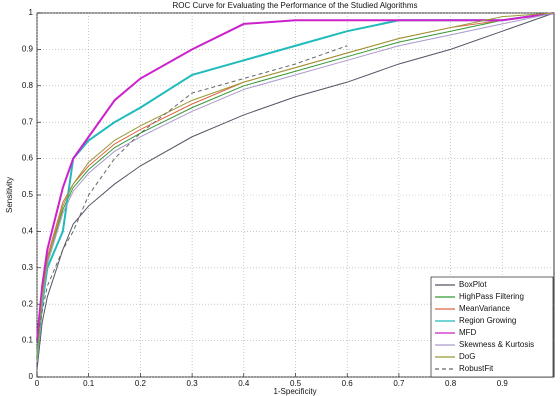 The height and width of the screenshot is (396, 560). What do you see at coordinates (28, 121) in the screenshot?
I see `y-tick-label: 0.7` at bounding box center [28, 121].